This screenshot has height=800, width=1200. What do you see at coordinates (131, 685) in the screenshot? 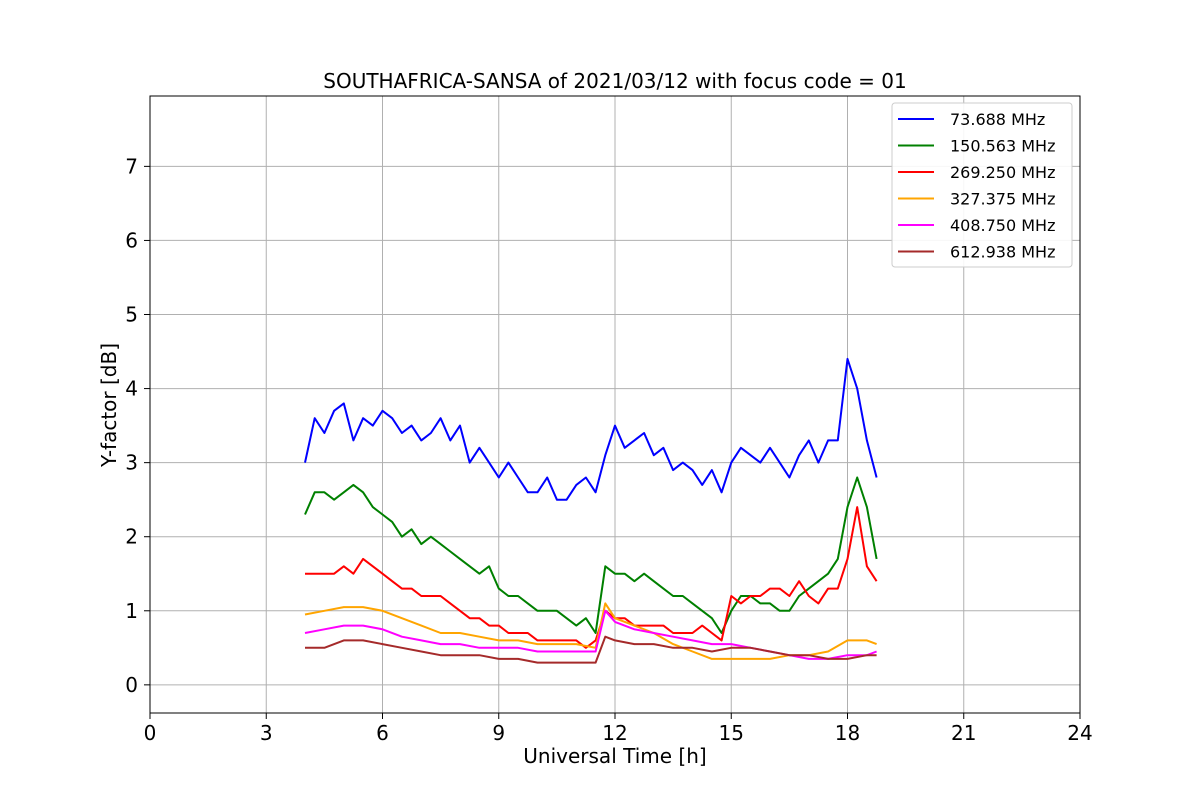
I see `y-tick-label: 0` at bounding box center [131, 685].